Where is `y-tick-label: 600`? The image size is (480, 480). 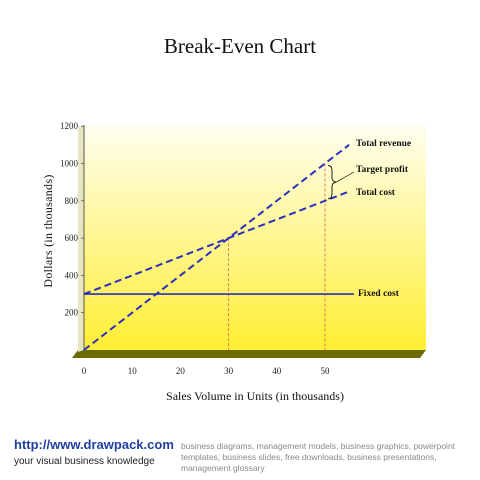
y-tick-label: 600 is located at coordinates (72, 238).